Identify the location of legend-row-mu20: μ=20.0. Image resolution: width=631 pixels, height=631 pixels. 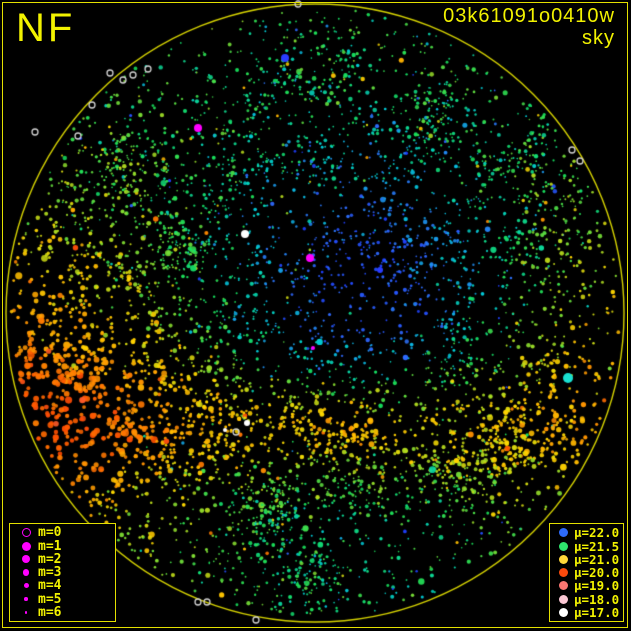
(589, 572).